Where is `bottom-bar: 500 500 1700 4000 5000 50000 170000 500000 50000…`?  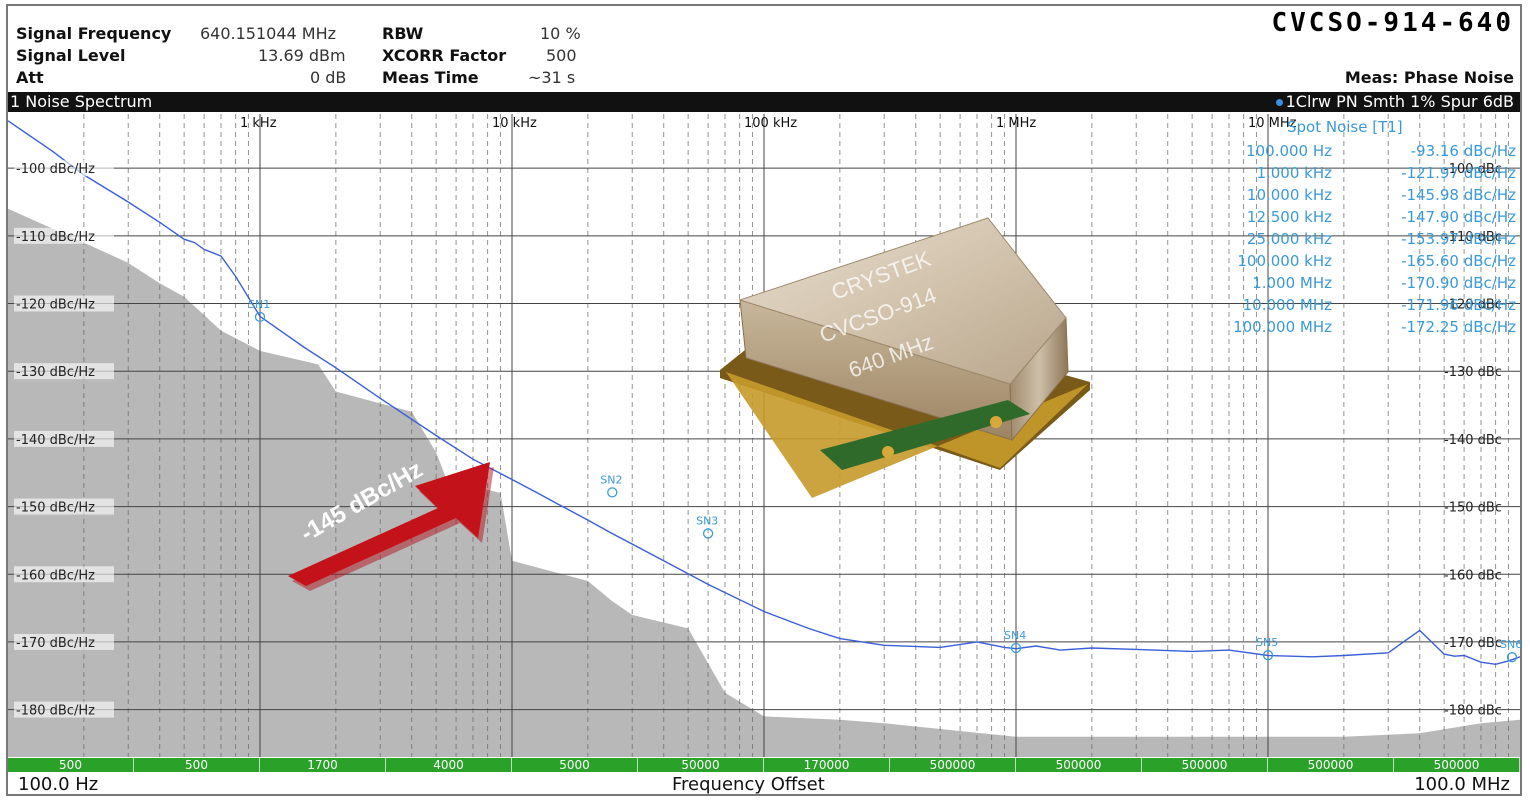
bottom-bar: 500 500 1700 4000 5000 50000 170000 500000 50000… is located at coordinates (764, 776).